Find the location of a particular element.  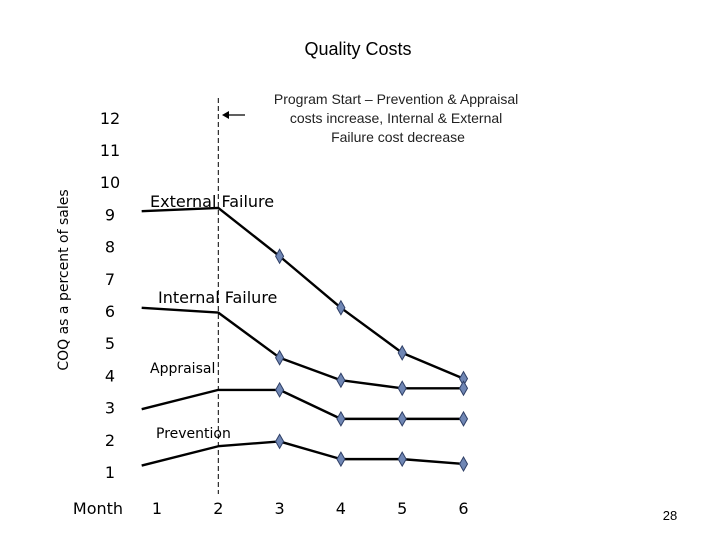

annotation-line-2: costs increase, Internal & External is located at coordinates (396, 118).